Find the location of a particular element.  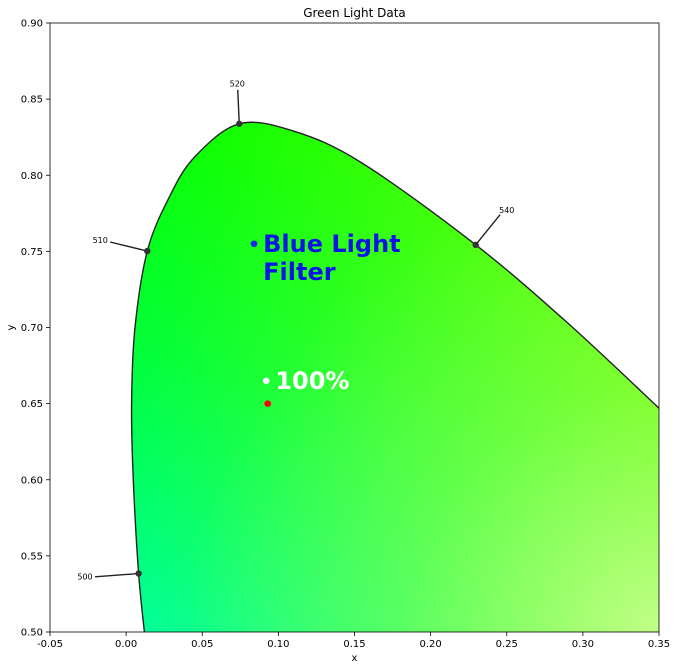

x-tick-label: 0.05 is located at coordinates (202, 644).